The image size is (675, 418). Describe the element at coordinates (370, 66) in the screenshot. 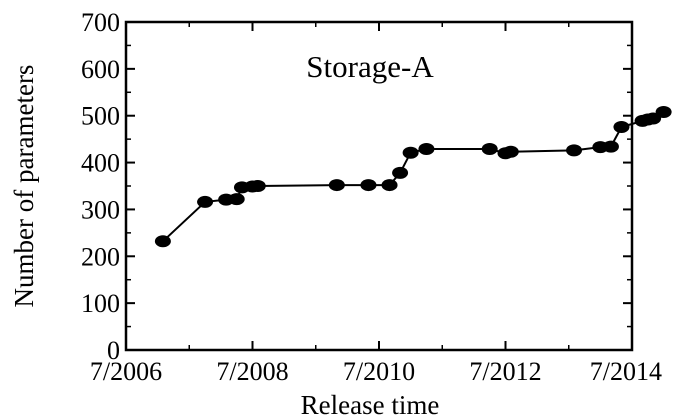

I see `chart-title: Storage-A` at that location.